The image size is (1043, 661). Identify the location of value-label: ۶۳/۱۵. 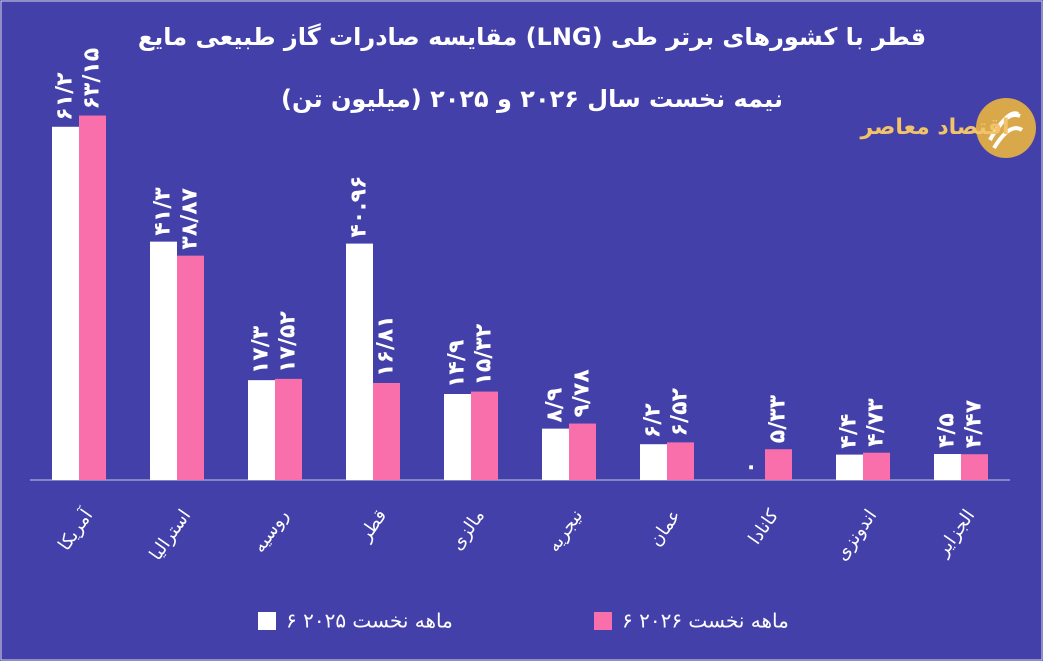
(92, 79).